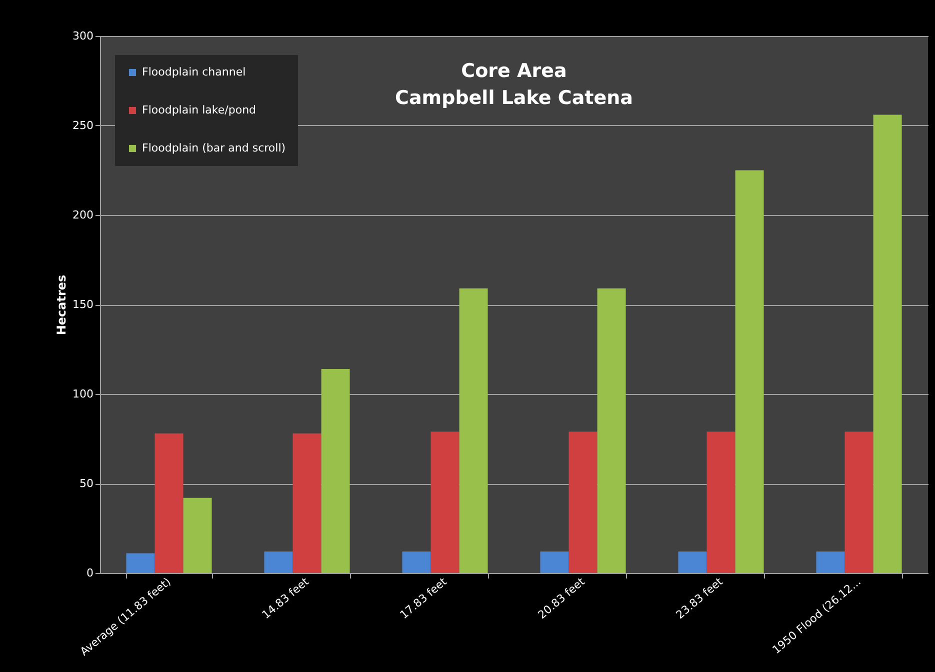 The width and height of the screenshot is (935, 672). Describe the element at coordinates (90, 573) in the screenshot. I see `y-tick-label: 0` at that location.